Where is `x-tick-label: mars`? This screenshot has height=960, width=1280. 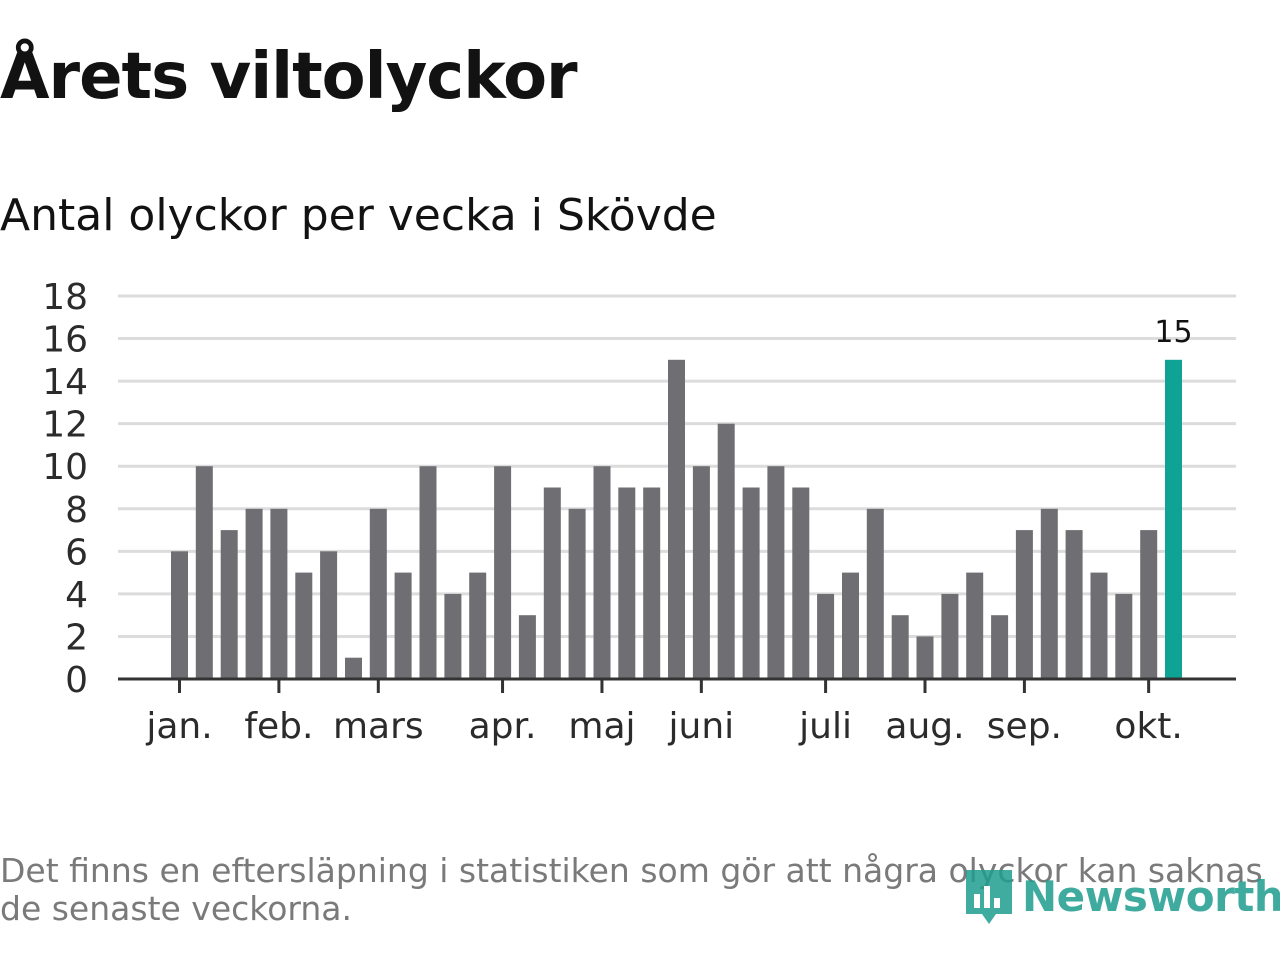
x-tick-label: mars is located at coordinates (378, 726).